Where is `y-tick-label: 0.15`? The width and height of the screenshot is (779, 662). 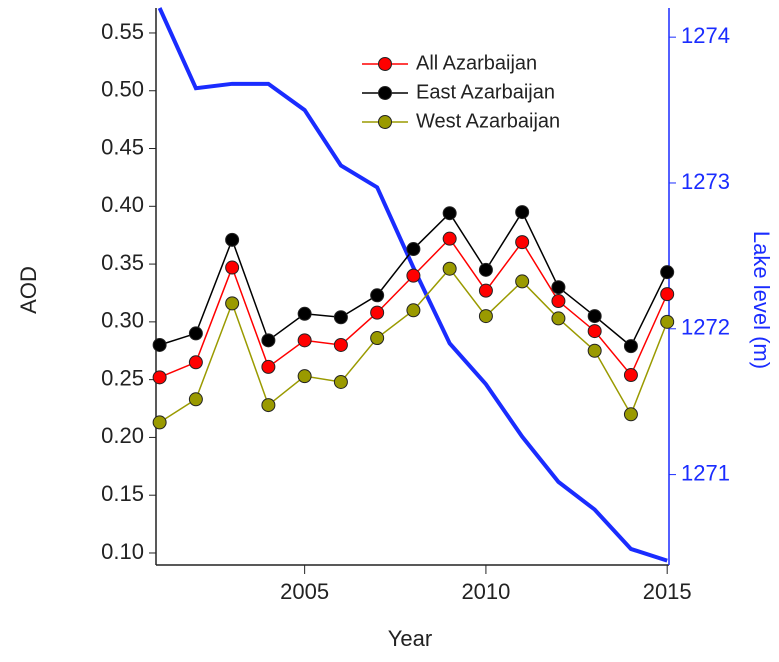
y-tick-label: 0.15 is located at coordinates (122, 493).